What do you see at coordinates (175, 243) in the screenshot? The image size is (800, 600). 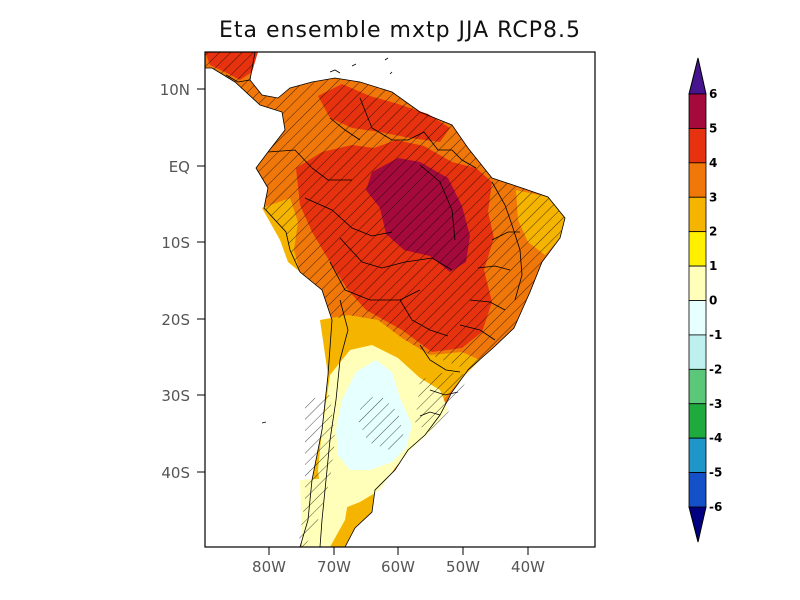 I see `lat-label-10s: 10S` at bounding box center [175, 243].